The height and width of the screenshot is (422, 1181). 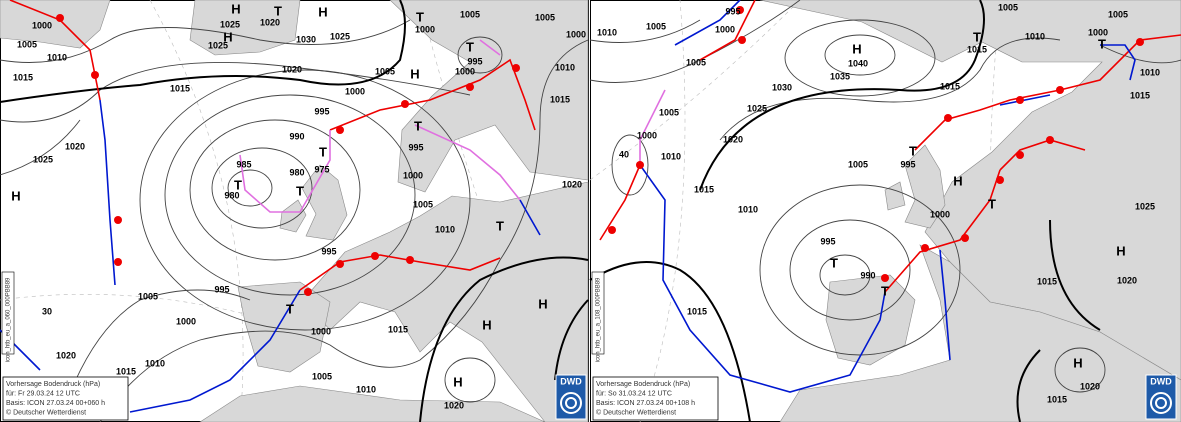 What do you see at coordinates (840, 76) in the screenshot?
I see `isobar-label: 1035` at bounding box center [840, 76].